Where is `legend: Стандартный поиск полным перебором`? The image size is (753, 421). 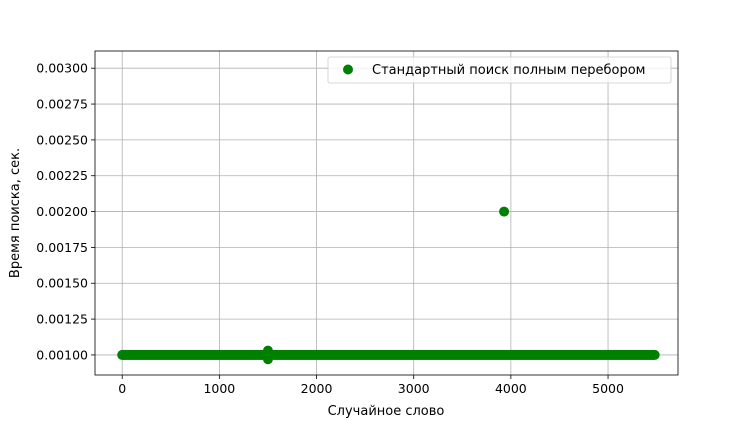 legend: Стандартный поиск полным перебором is located at coordinates (499, 70).